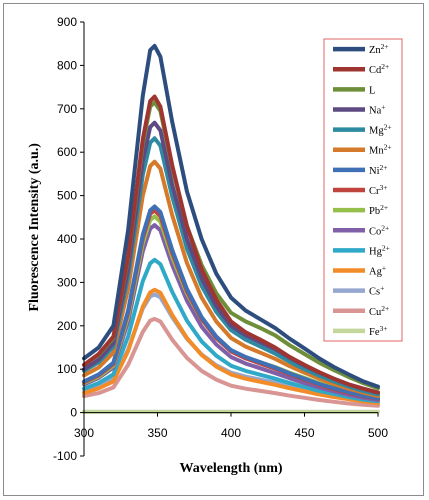 The width and height of the screenshot is (429, 500). What do you see at coordinates (67, 65) in the screenshot?
I see `y-tick-label: 800` at bounding box center [67, 65].